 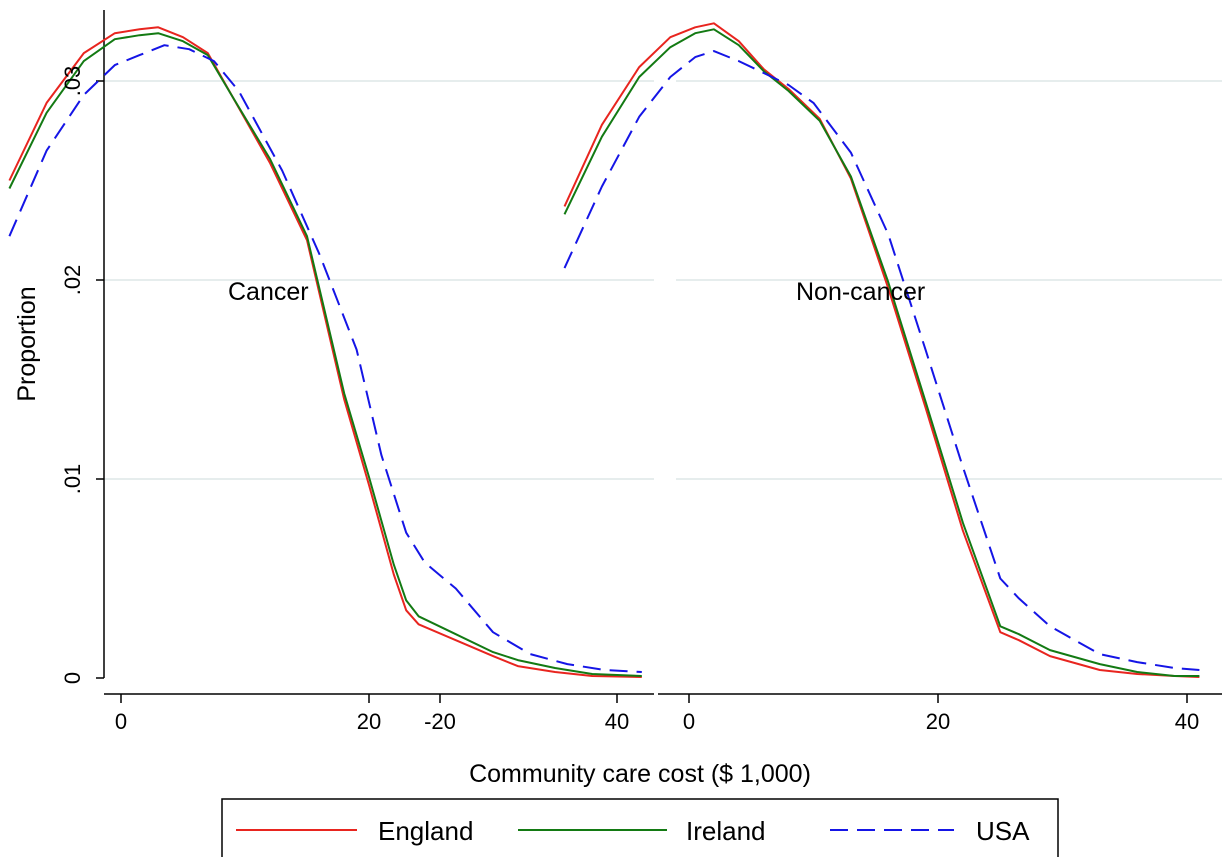 I want to click on legend: England Ireland USA, so click(x=640, y=827).